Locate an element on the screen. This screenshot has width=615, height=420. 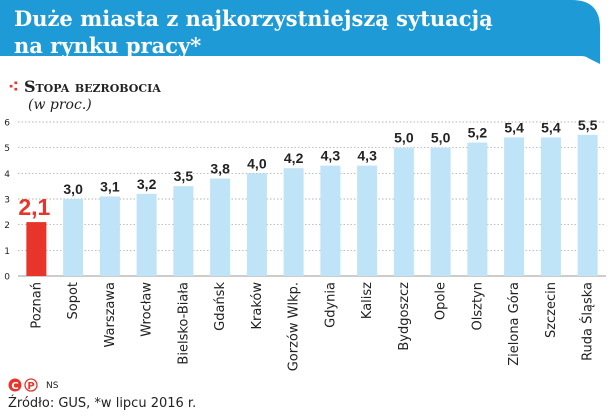
value-label: 3,8 is located at coordinates (220, 168).